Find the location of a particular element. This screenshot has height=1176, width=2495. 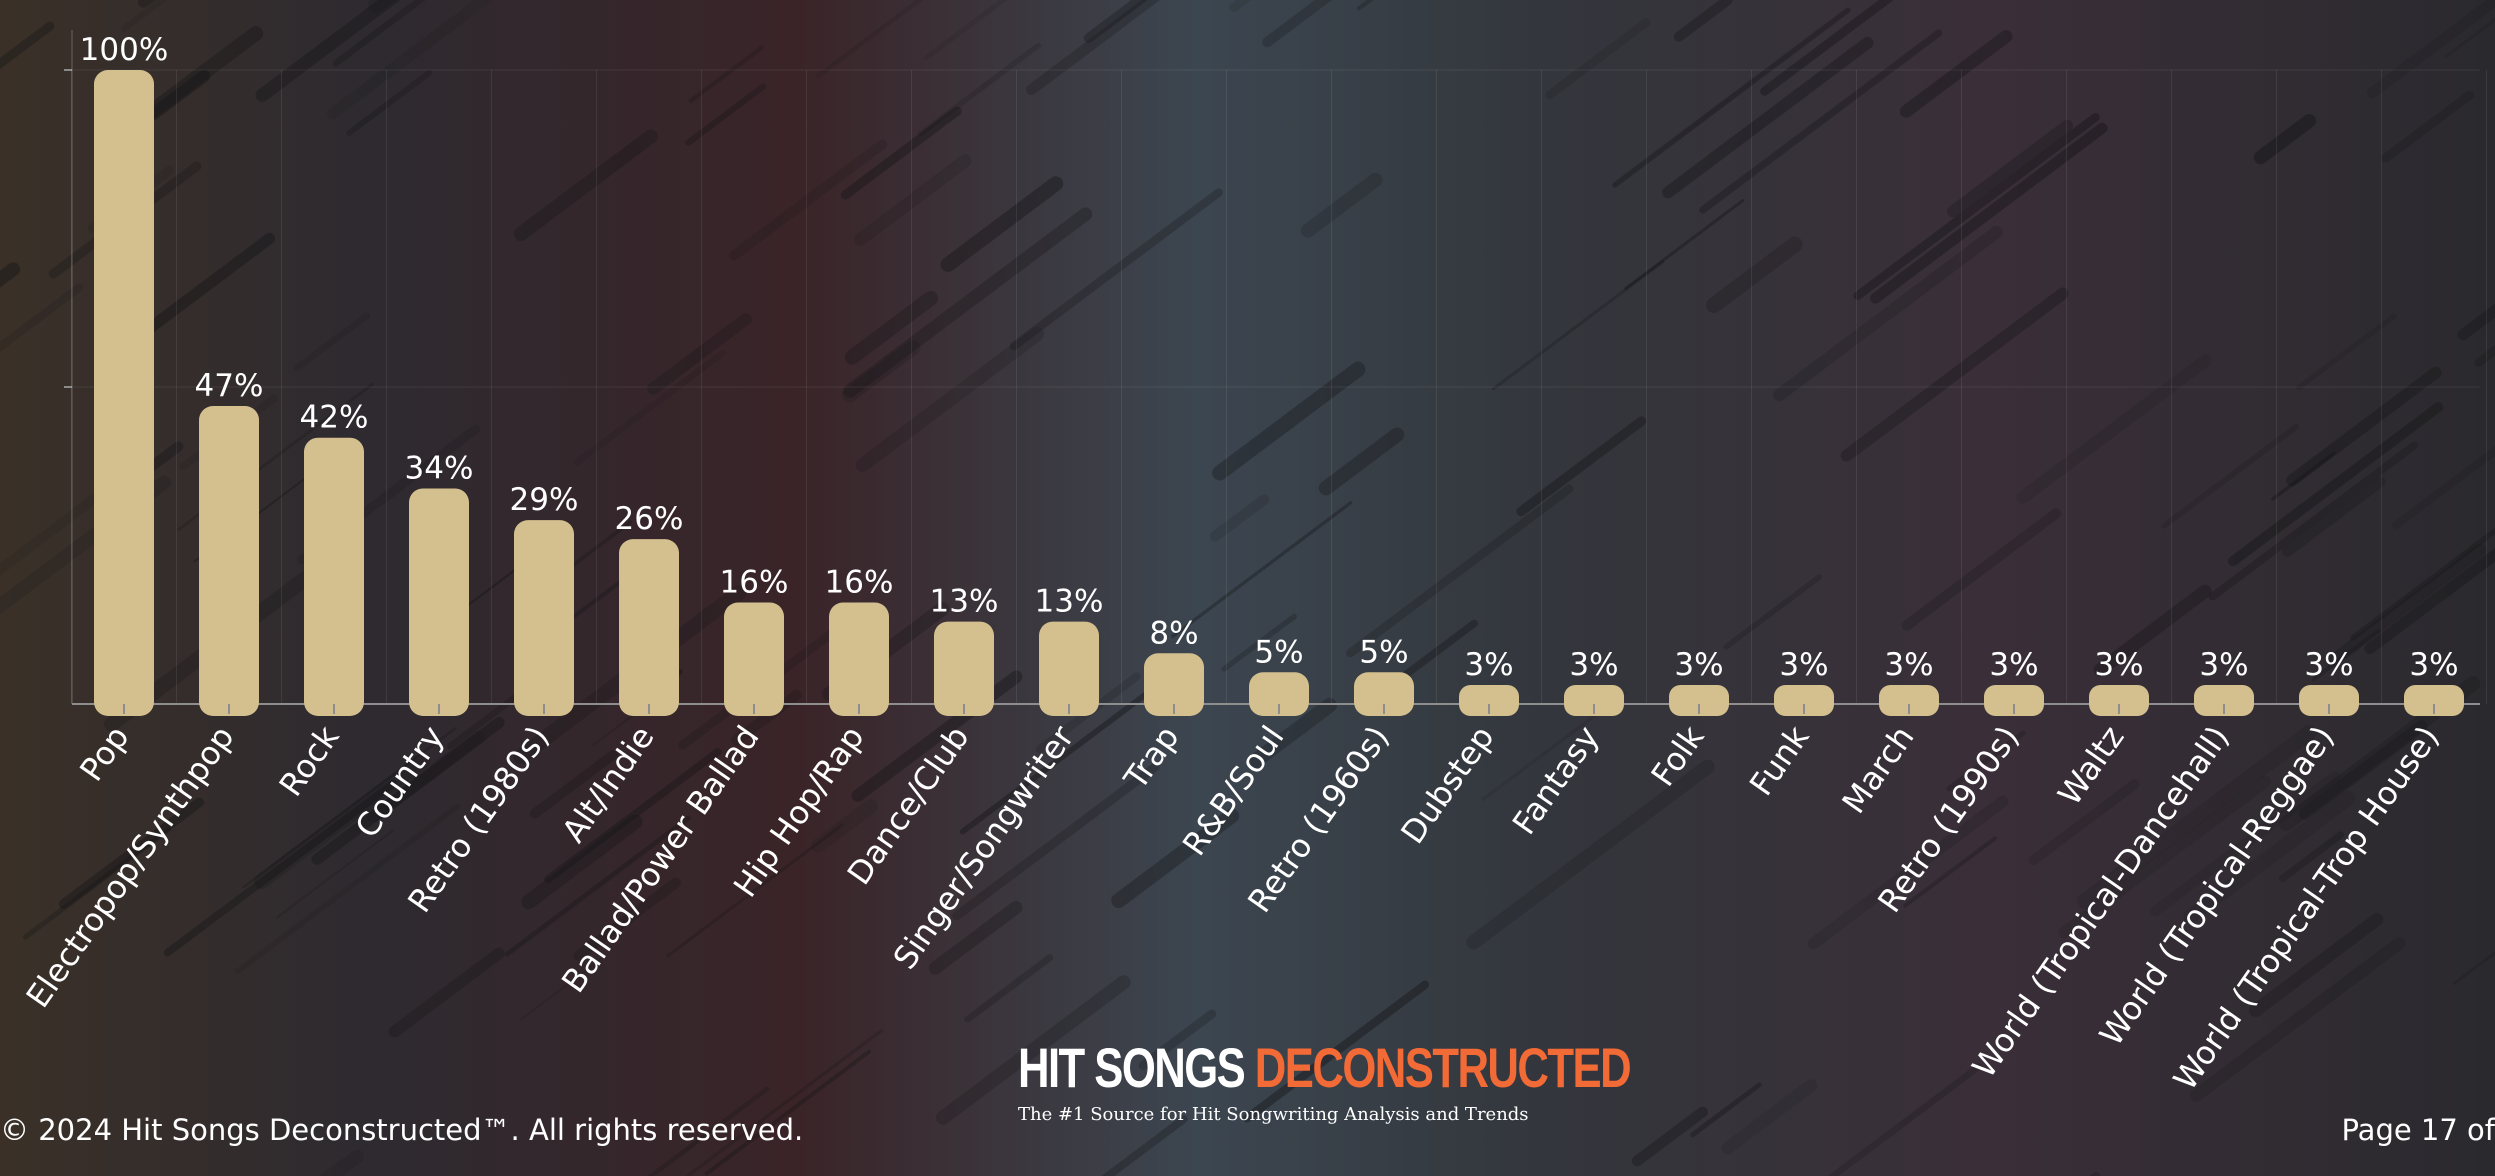

page-number: Page 17 of is located at coordinates (2418, 1130).